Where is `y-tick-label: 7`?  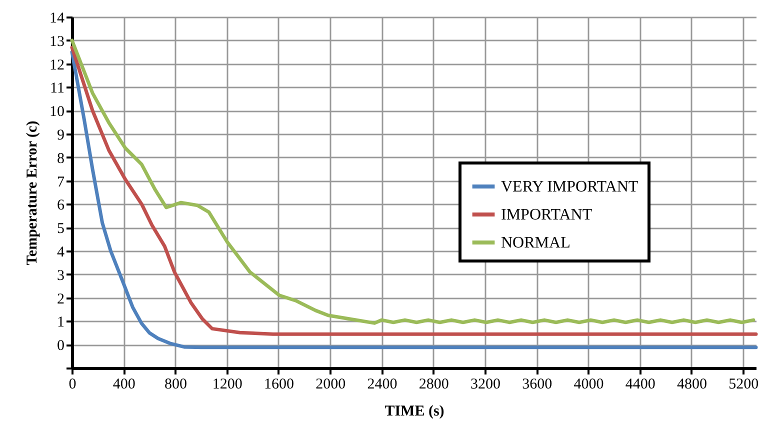
y-tick-label: 7 is located at coordinates (61, 182).